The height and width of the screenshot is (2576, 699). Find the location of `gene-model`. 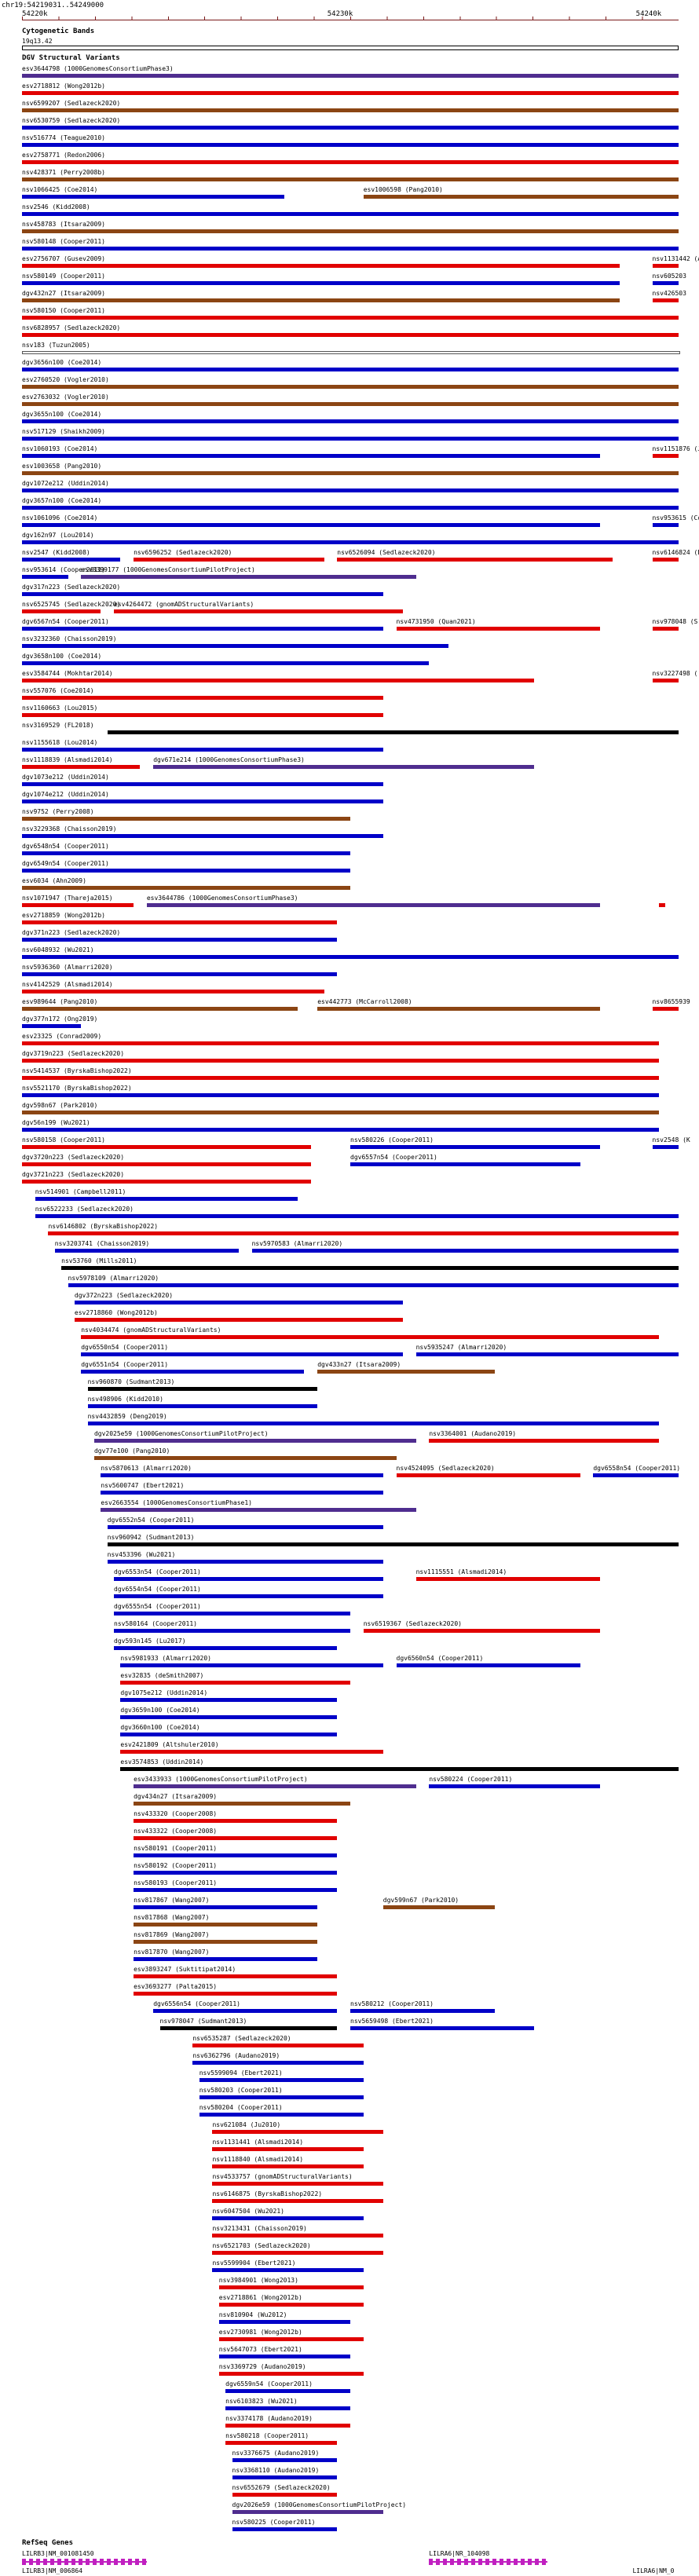

gene-model is located at coordinates (84, 2562).